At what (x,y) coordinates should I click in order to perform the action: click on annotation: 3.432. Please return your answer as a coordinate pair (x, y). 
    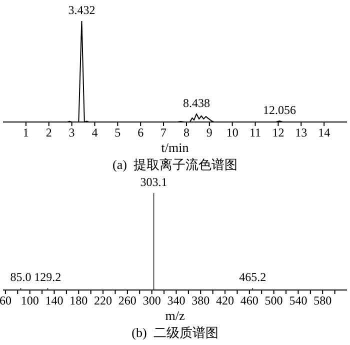
    Looking at the image, I should click on (82, 10).